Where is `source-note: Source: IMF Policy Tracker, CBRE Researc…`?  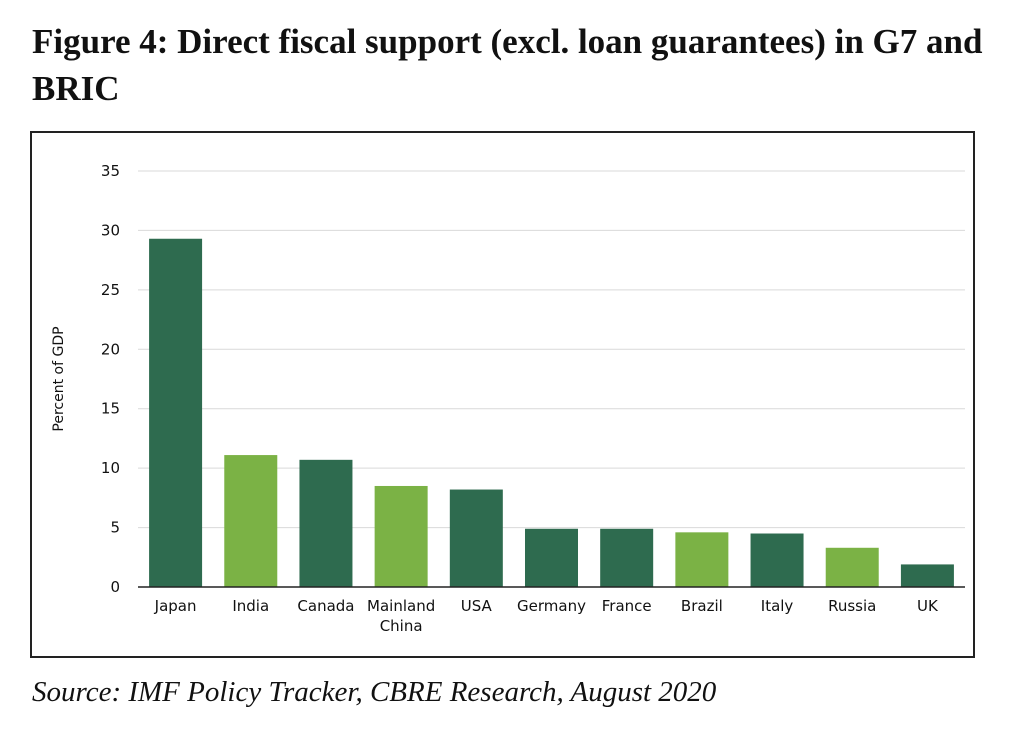 source-note: Source: IMF Policy Tracker, CBRE Researc… is located at coordinates (374, 692).